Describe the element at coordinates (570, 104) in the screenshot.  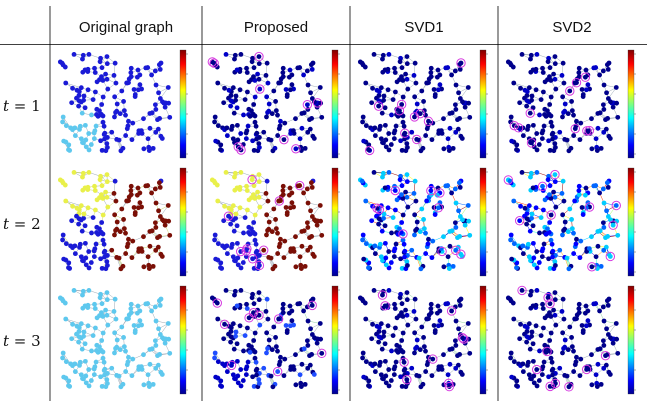
I see `graph-panel` at that location.